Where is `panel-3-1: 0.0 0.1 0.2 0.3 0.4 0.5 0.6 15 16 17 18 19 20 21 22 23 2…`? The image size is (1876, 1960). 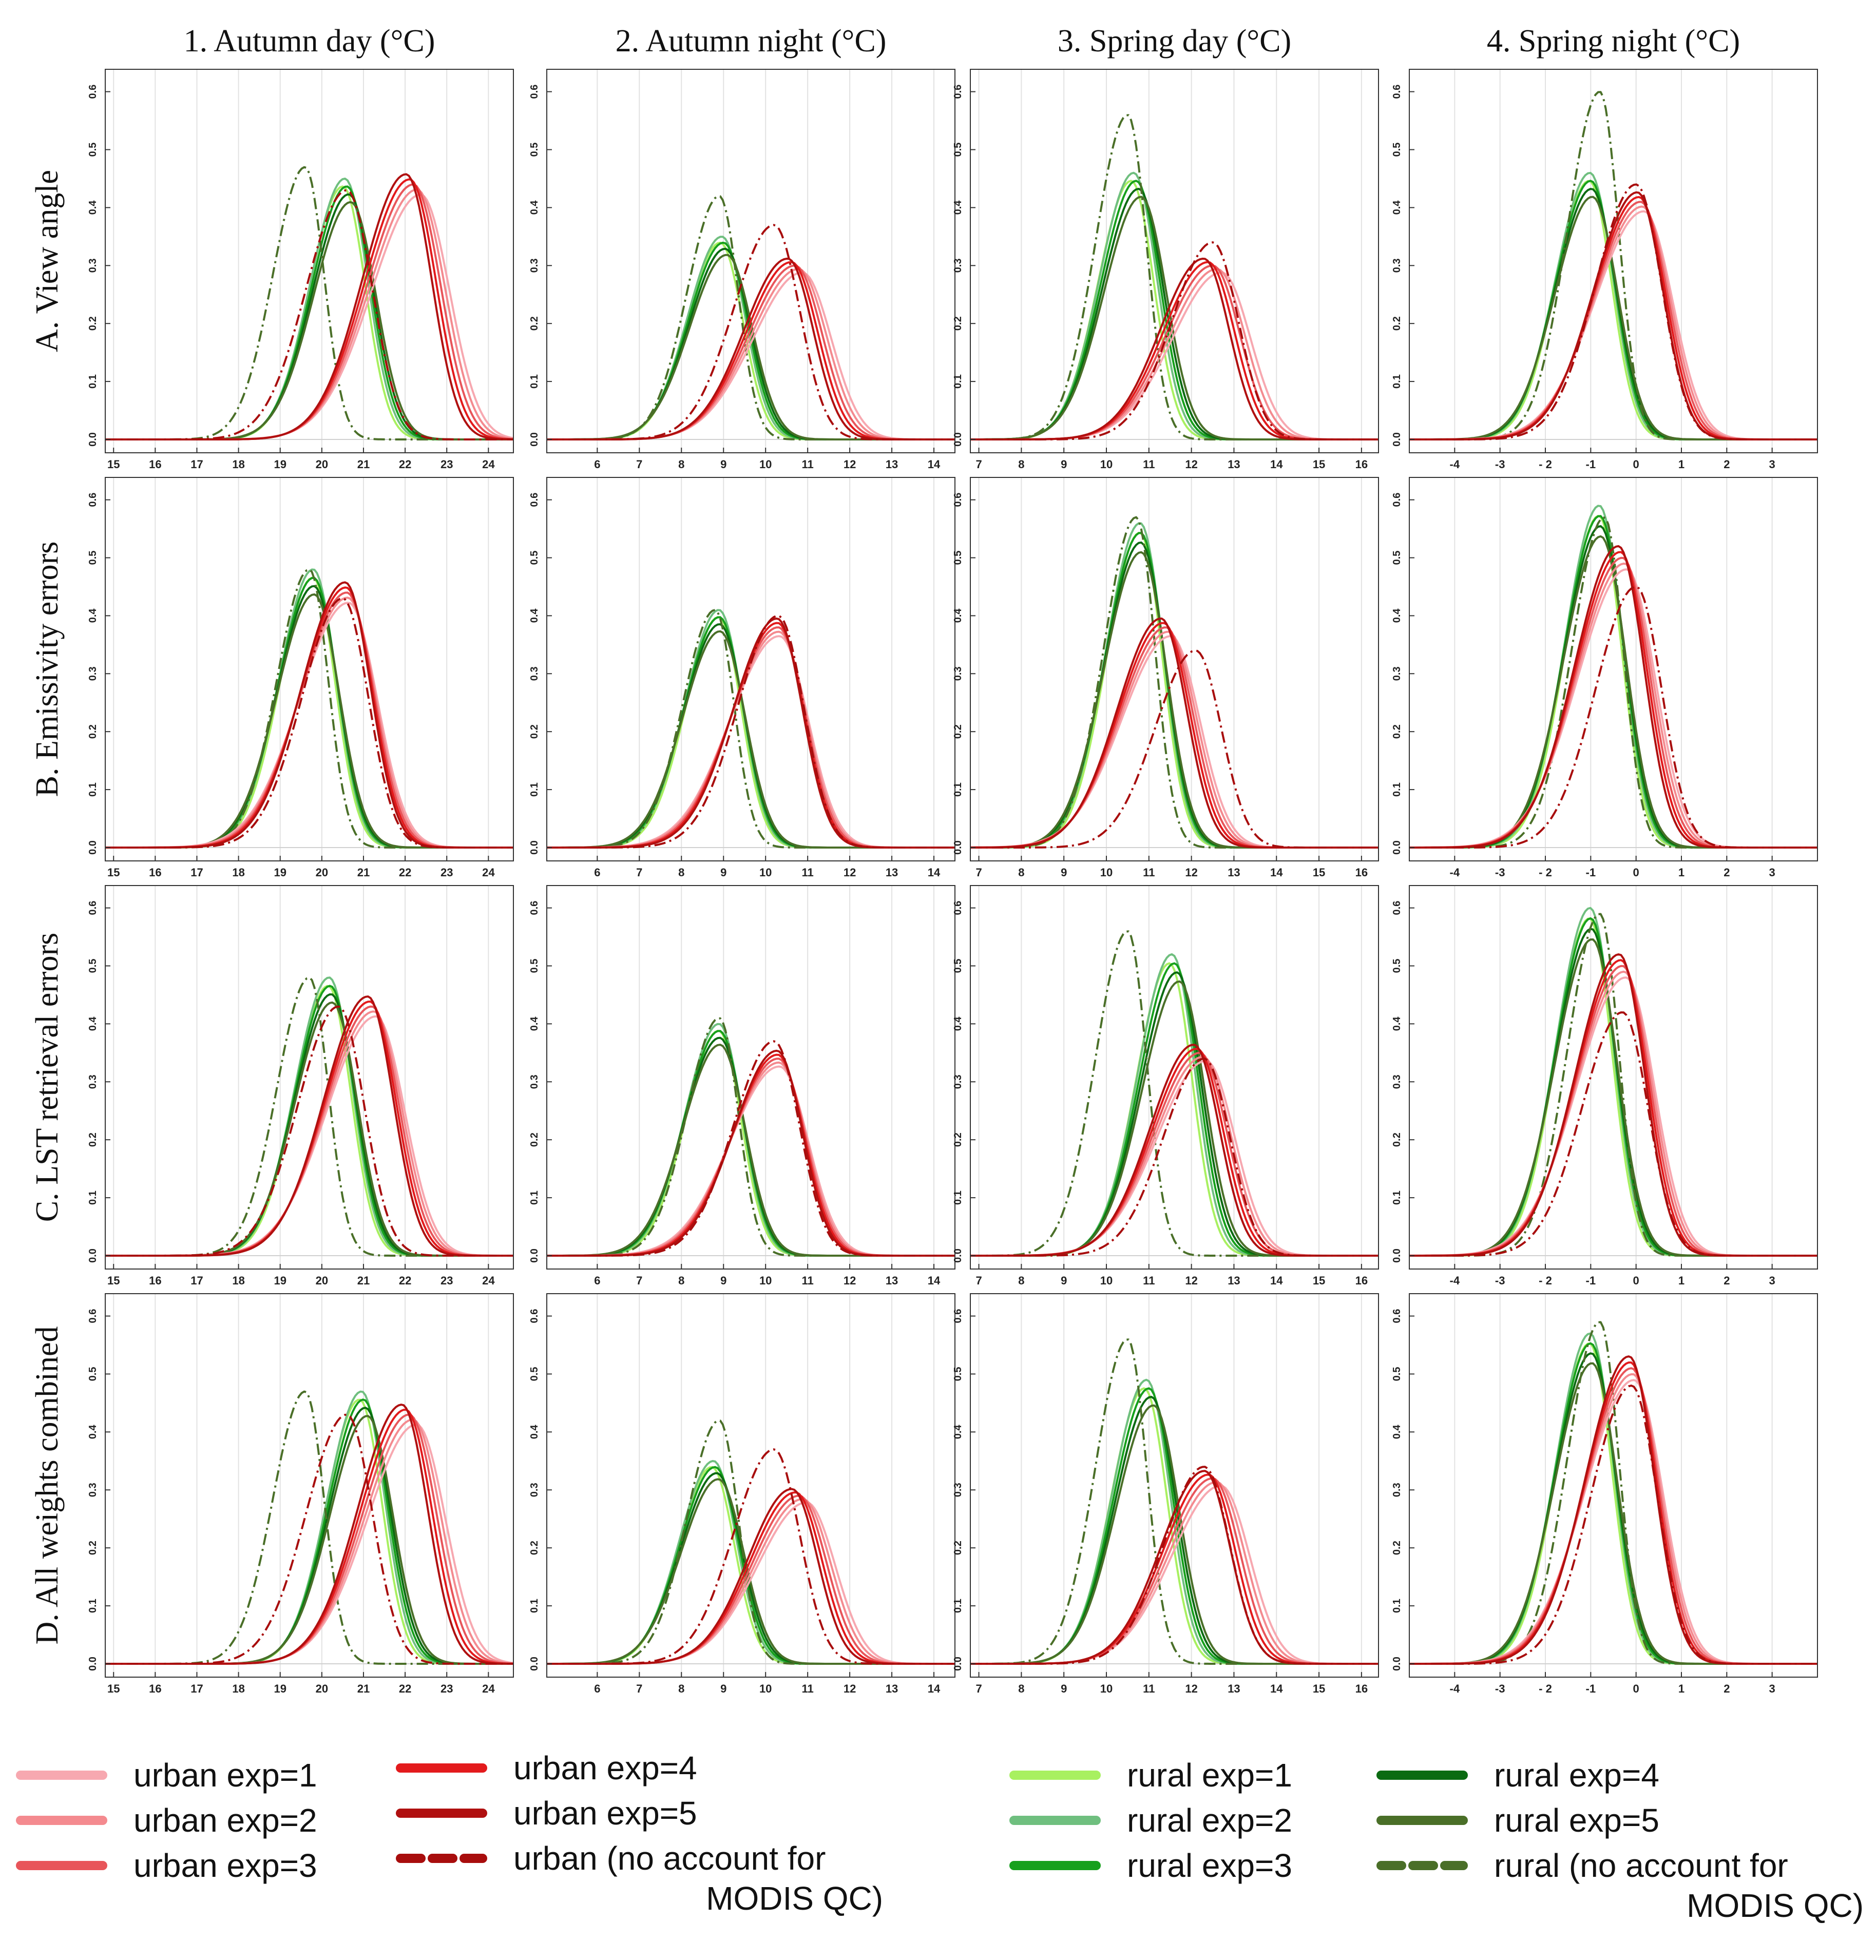
panel-3-1: 0.0 0.1 0.2 0.3 0.4 0.5 0.6 15 16 17 18 19 20 21 22 23 2… is located at coordinates (300, 1086).